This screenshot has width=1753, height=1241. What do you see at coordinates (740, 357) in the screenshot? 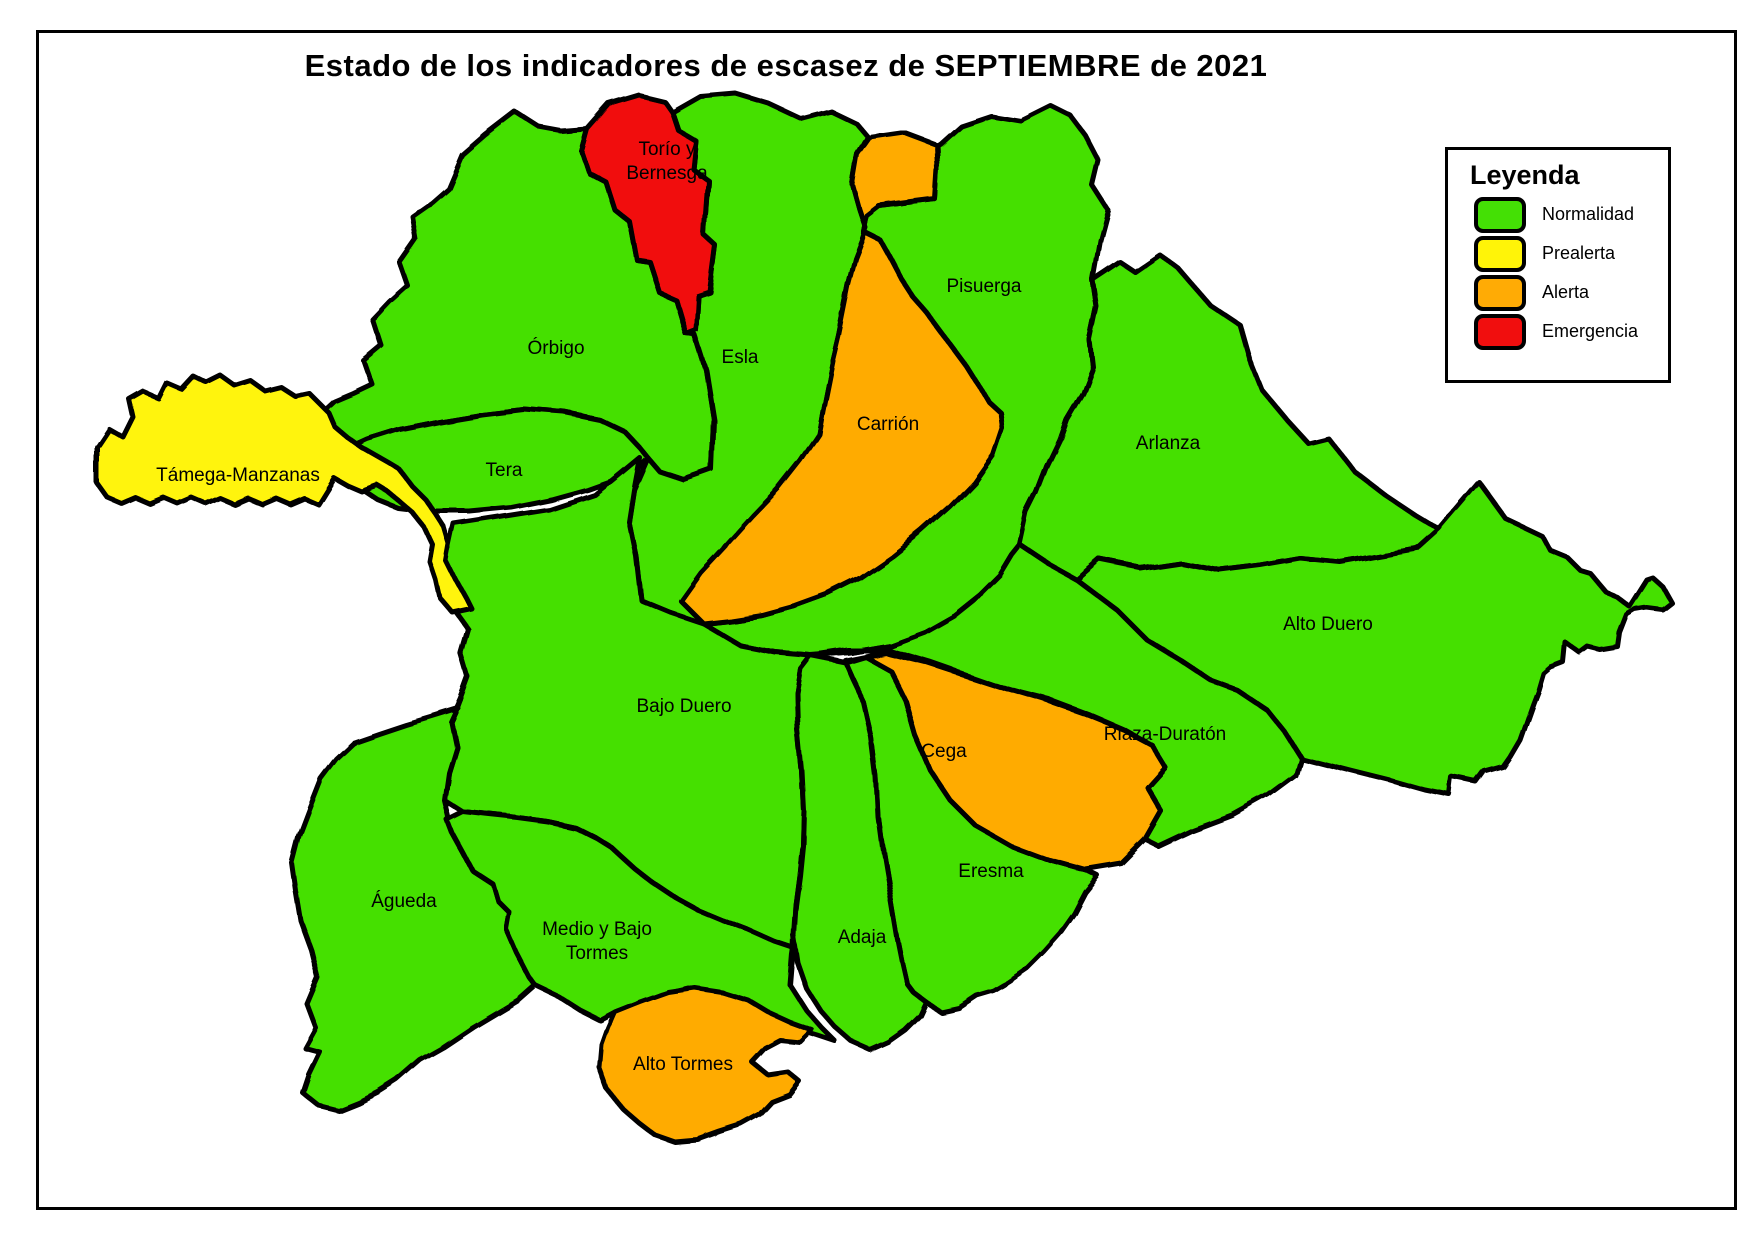
I see `region-label-esla: Esla` at bounding box center [740, 357].